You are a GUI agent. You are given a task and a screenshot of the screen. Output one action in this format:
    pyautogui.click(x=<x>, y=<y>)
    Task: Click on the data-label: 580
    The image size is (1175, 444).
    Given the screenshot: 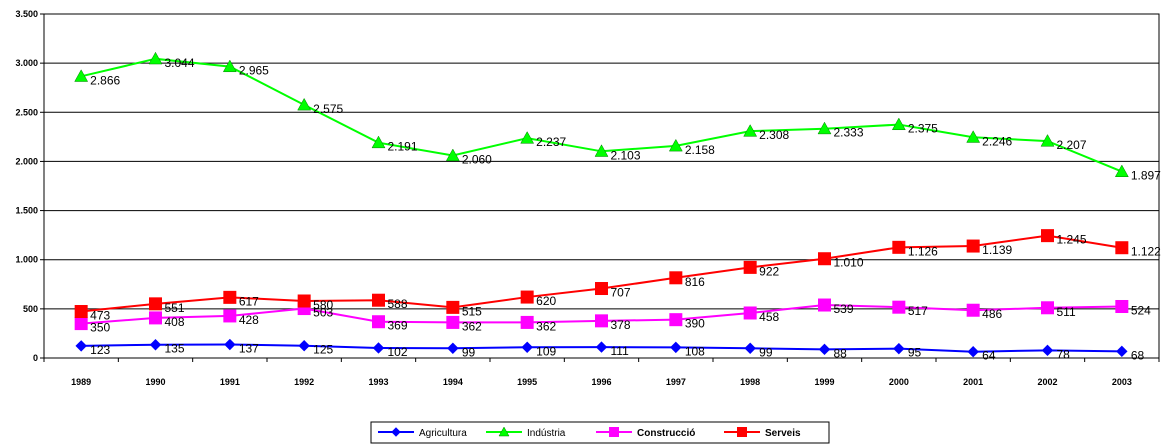 What is the action you would take?
    pyautogui.click(x=323, y=305)
    